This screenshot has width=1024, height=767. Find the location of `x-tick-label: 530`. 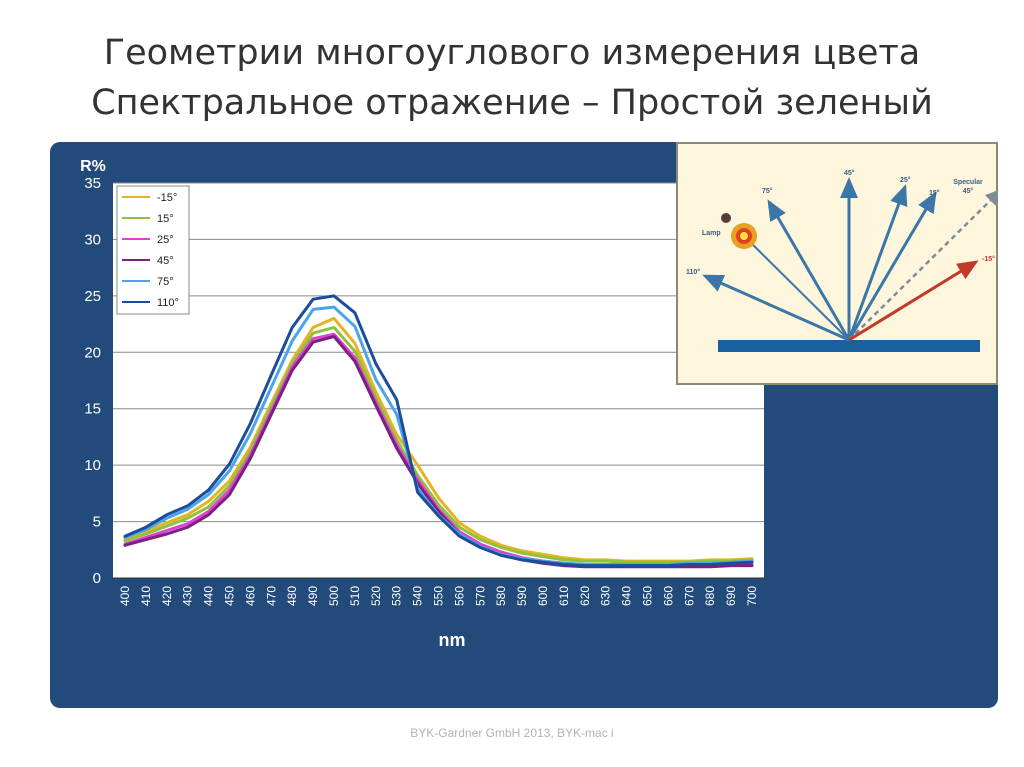

x-tick-label: 530 is located at coordinates (397, 596).